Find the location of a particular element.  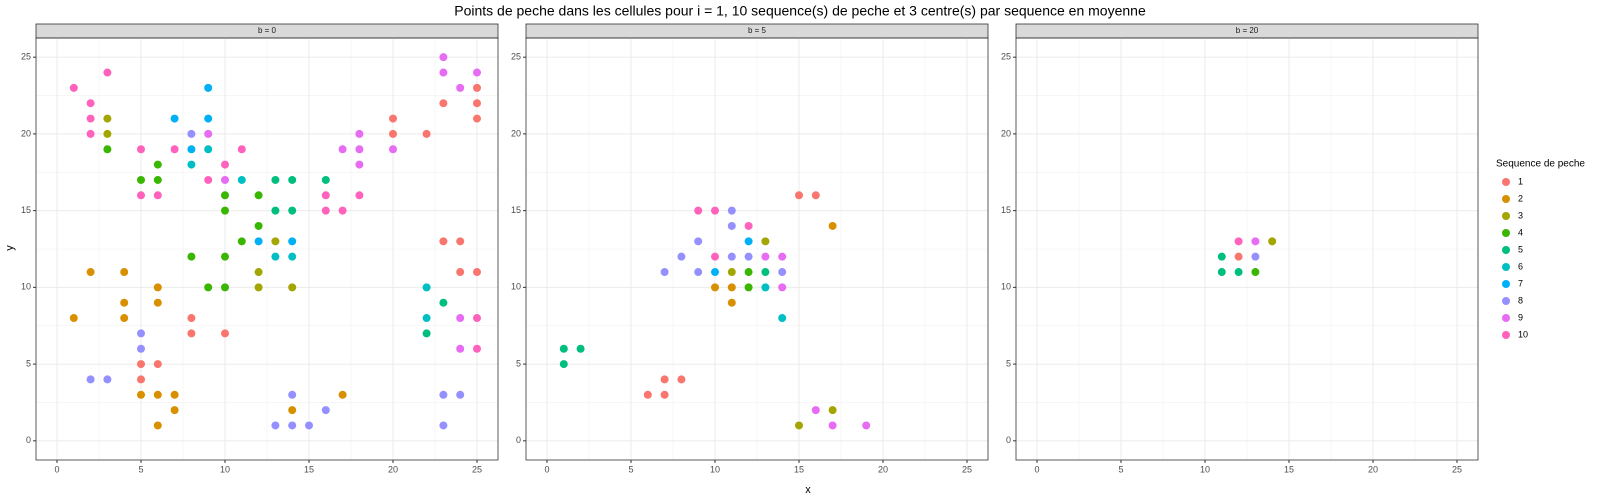

facet-label: b = 5 is located at coordinates (757, 30).